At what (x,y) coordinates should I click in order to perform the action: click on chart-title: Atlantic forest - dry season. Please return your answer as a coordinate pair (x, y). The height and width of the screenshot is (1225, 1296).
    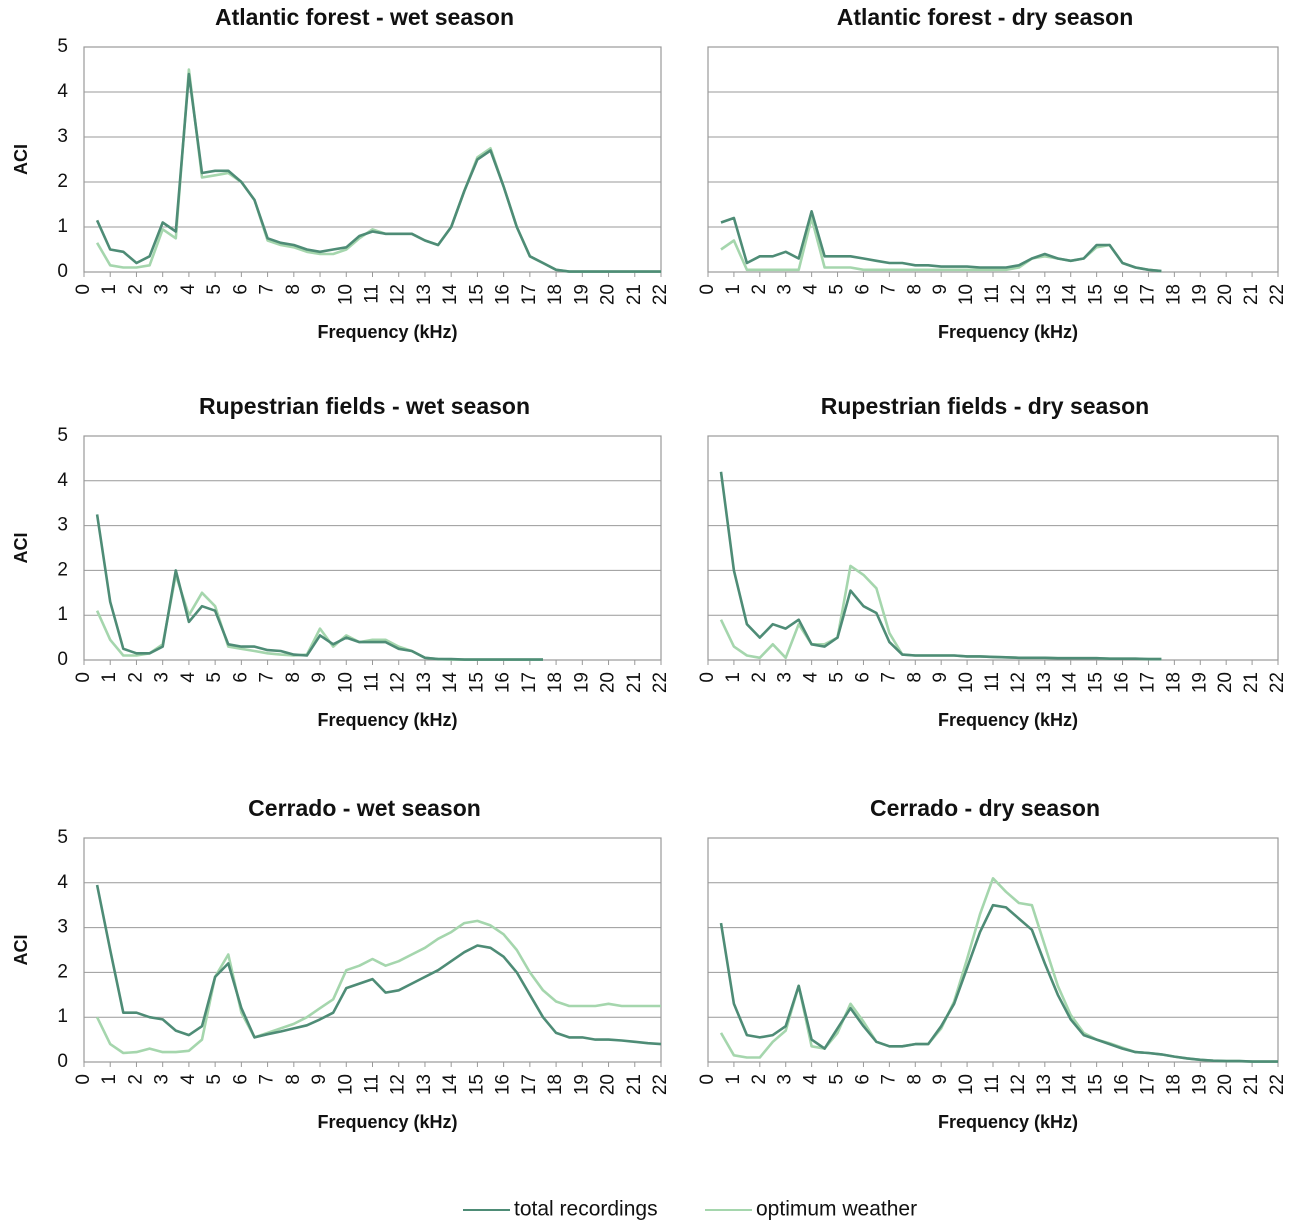
    Looking at the image, I should click on (985, 17).